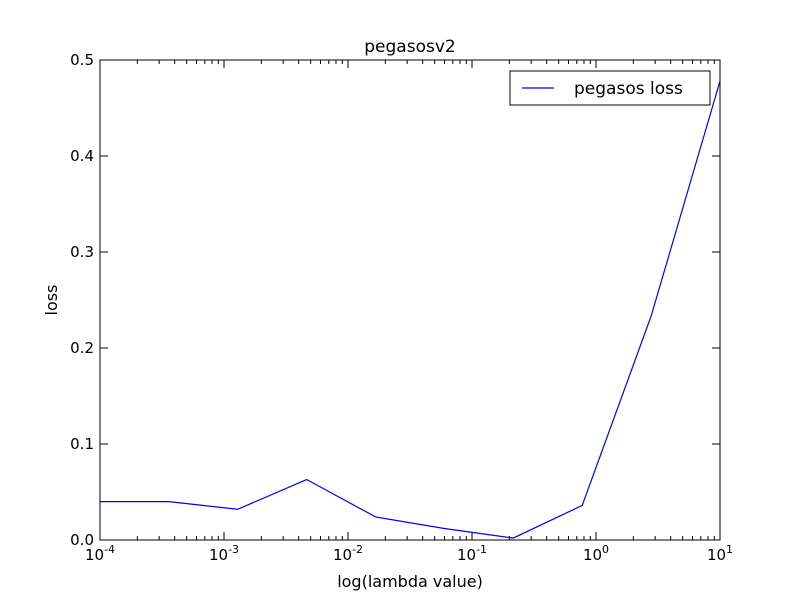  I want to click on x-tick-label: 10⁻⁴, so click(100, 553).